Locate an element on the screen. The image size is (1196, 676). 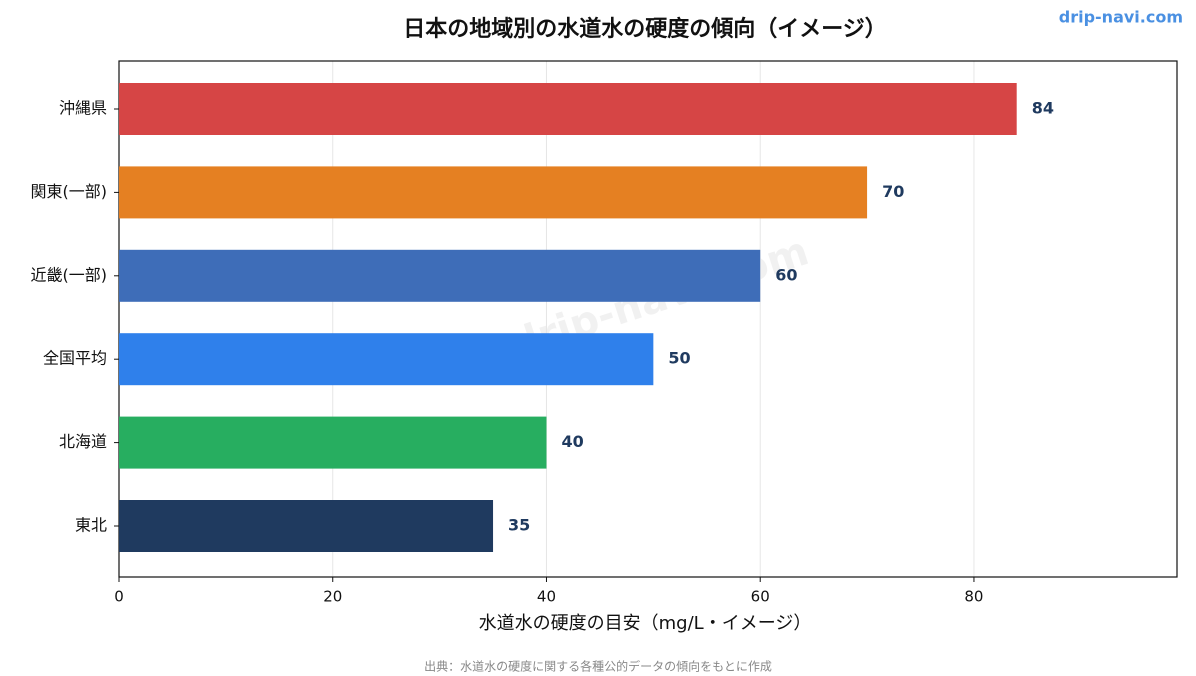
value-label: 84 is located at coordinates (1043, 108).